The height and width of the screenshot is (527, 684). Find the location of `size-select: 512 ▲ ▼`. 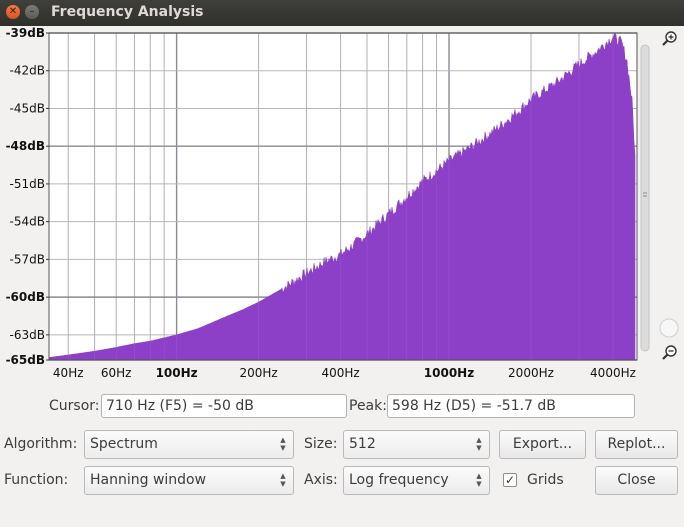

size-select: 512 ▲ ▼ is located at coordinates (416, 444).